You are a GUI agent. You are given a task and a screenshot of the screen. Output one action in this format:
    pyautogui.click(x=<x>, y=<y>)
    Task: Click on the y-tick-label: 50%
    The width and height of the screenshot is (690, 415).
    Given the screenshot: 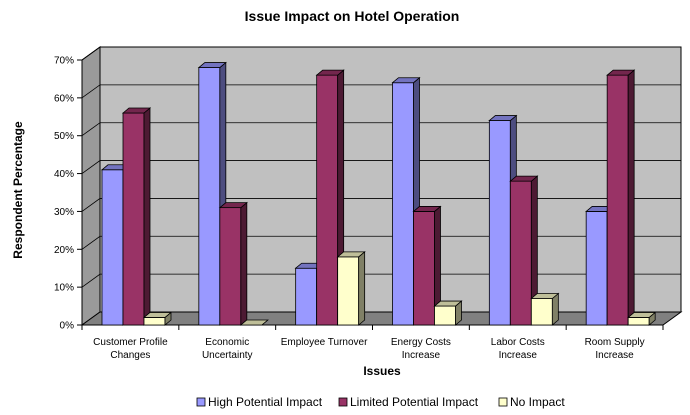 What is the action you would take?
    pyautogui.click(x=64, y=136)
    